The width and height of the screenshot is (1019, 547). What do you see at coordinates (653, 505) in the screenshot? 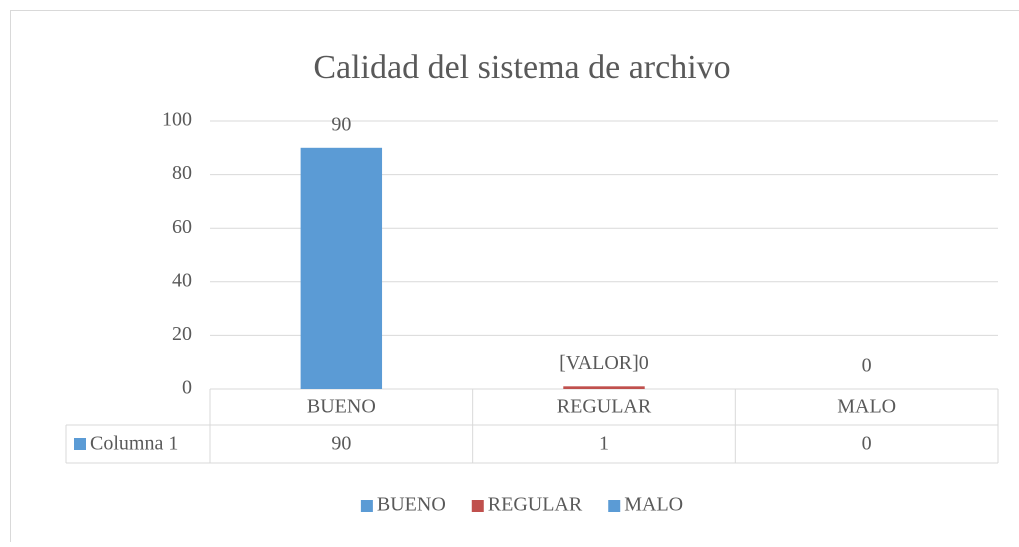
I see `legend-label: MALO` at bounding box center [653, 505].